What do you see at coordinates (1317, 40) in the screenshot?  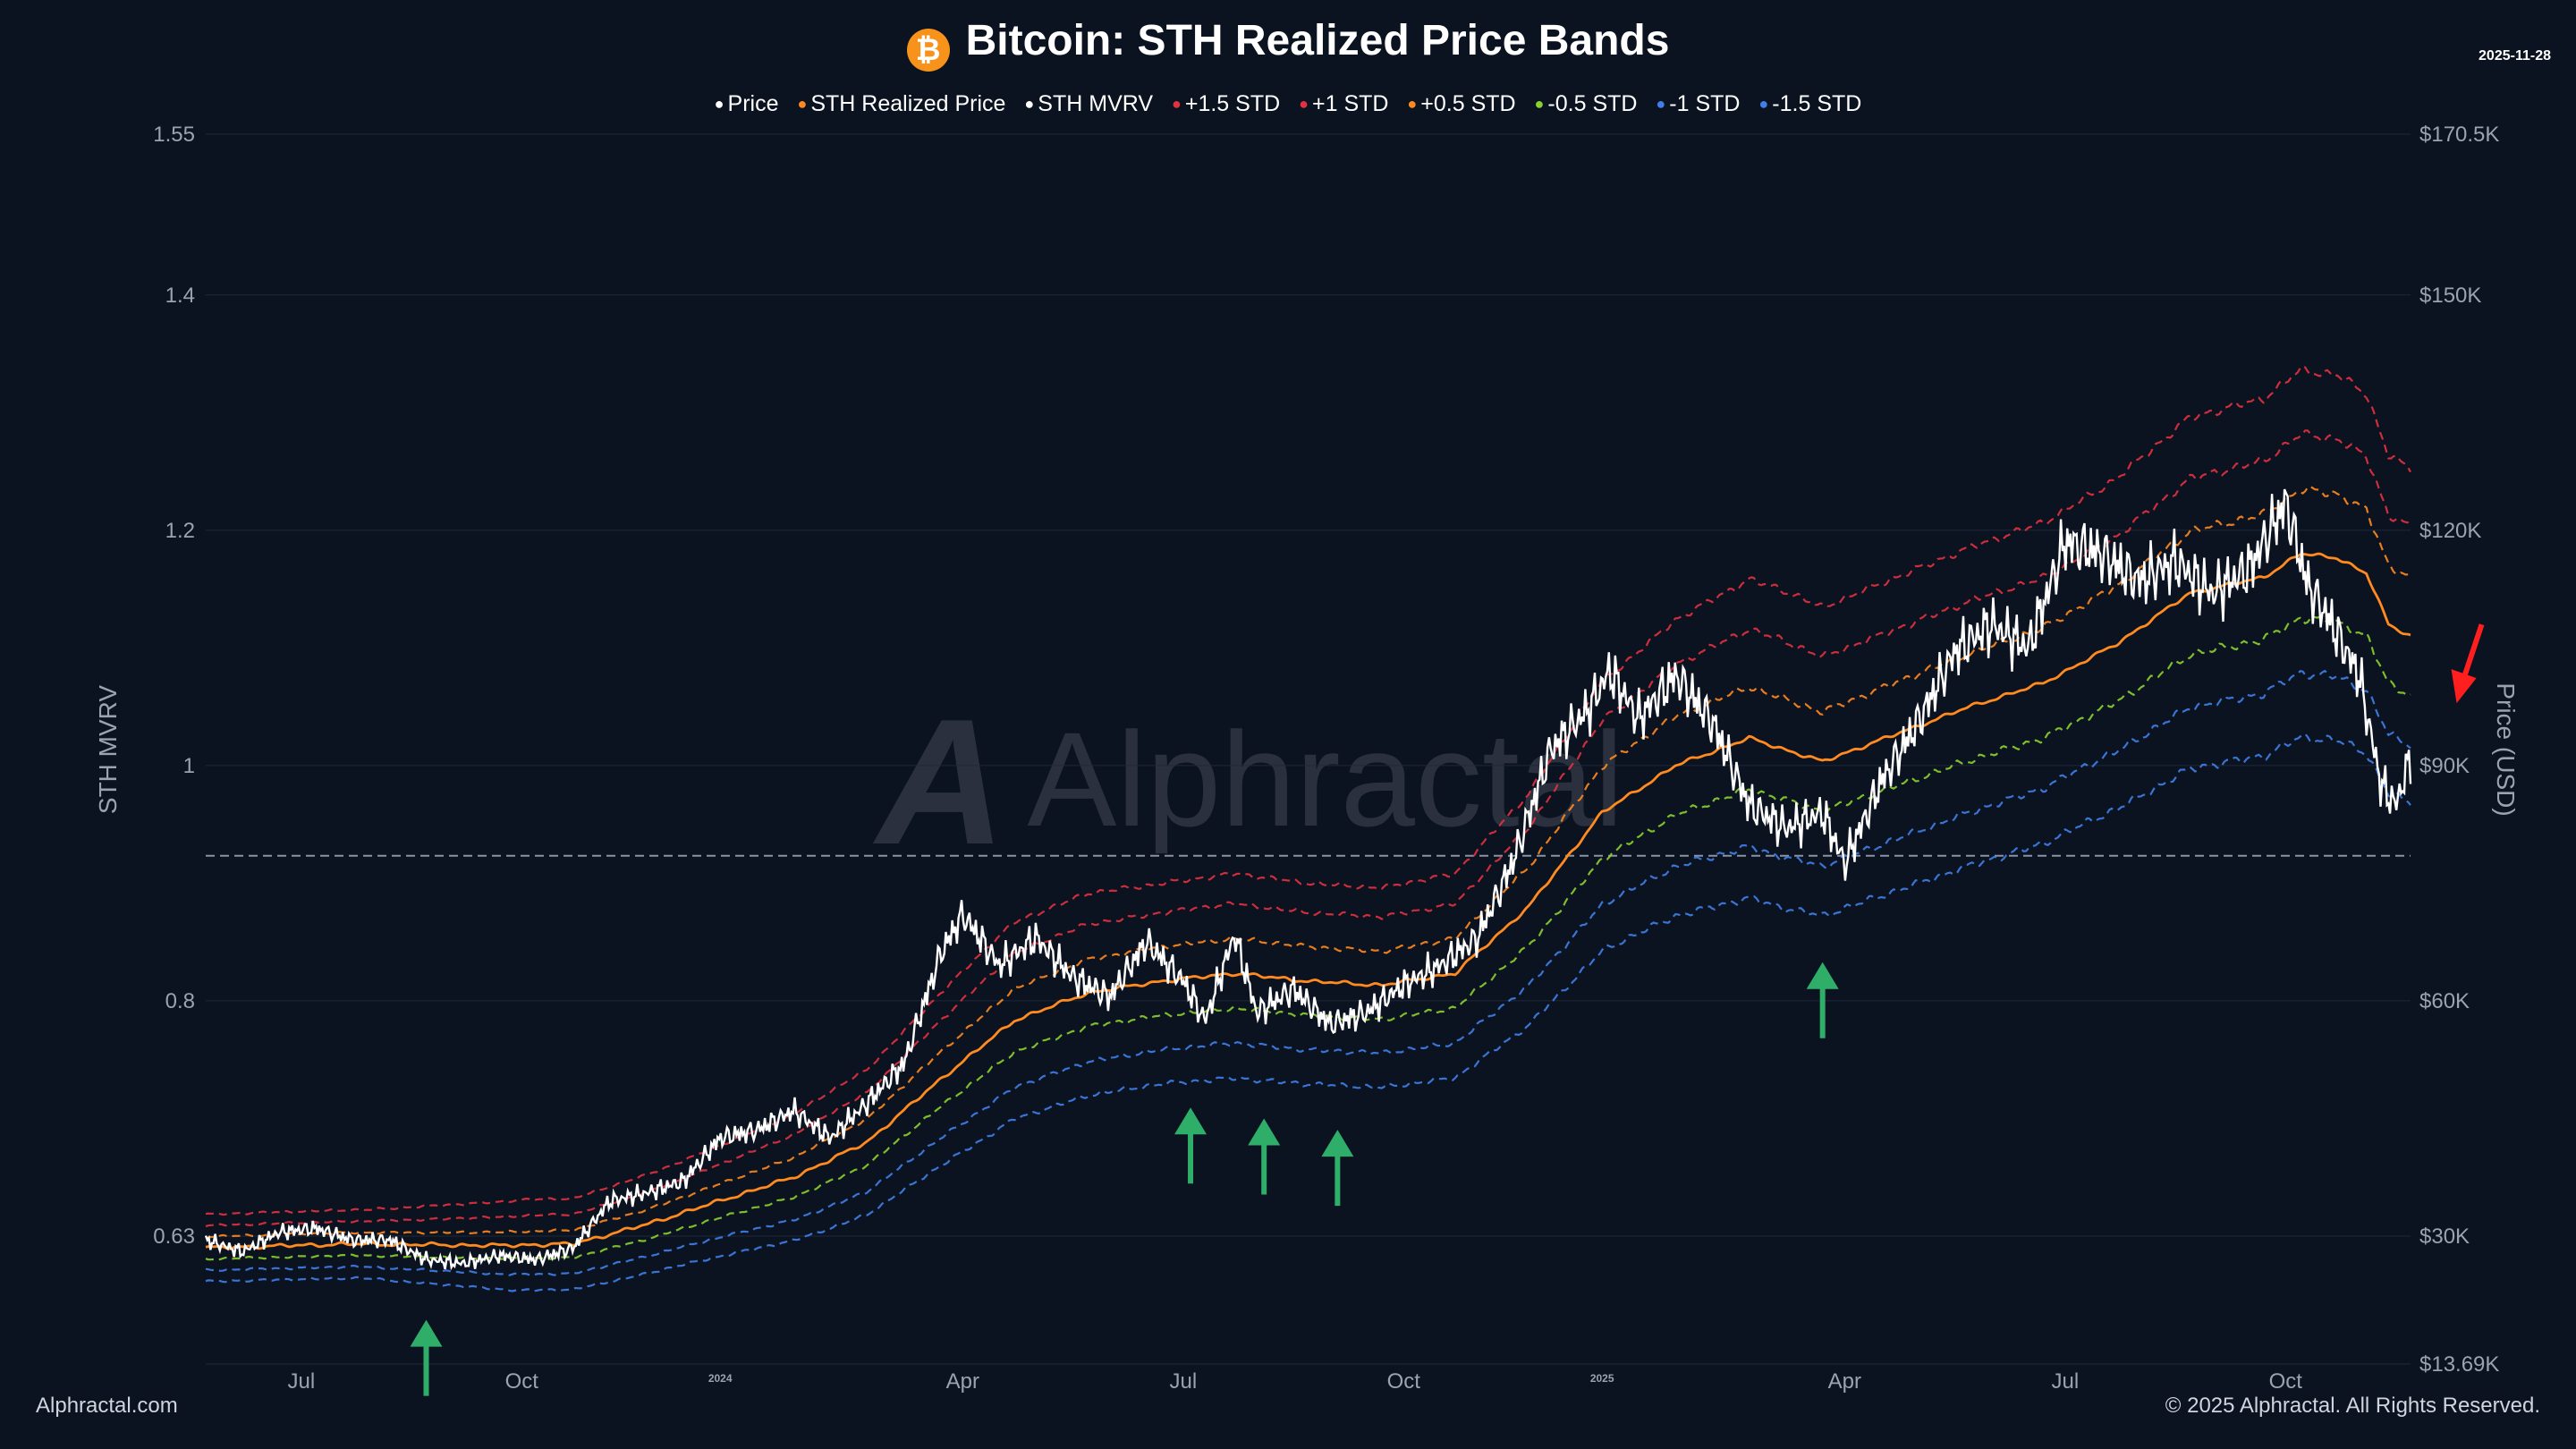 I see `chart-title-text: Bitcoin: STH Realized Price Bands` at bounding box center [1317, 40].